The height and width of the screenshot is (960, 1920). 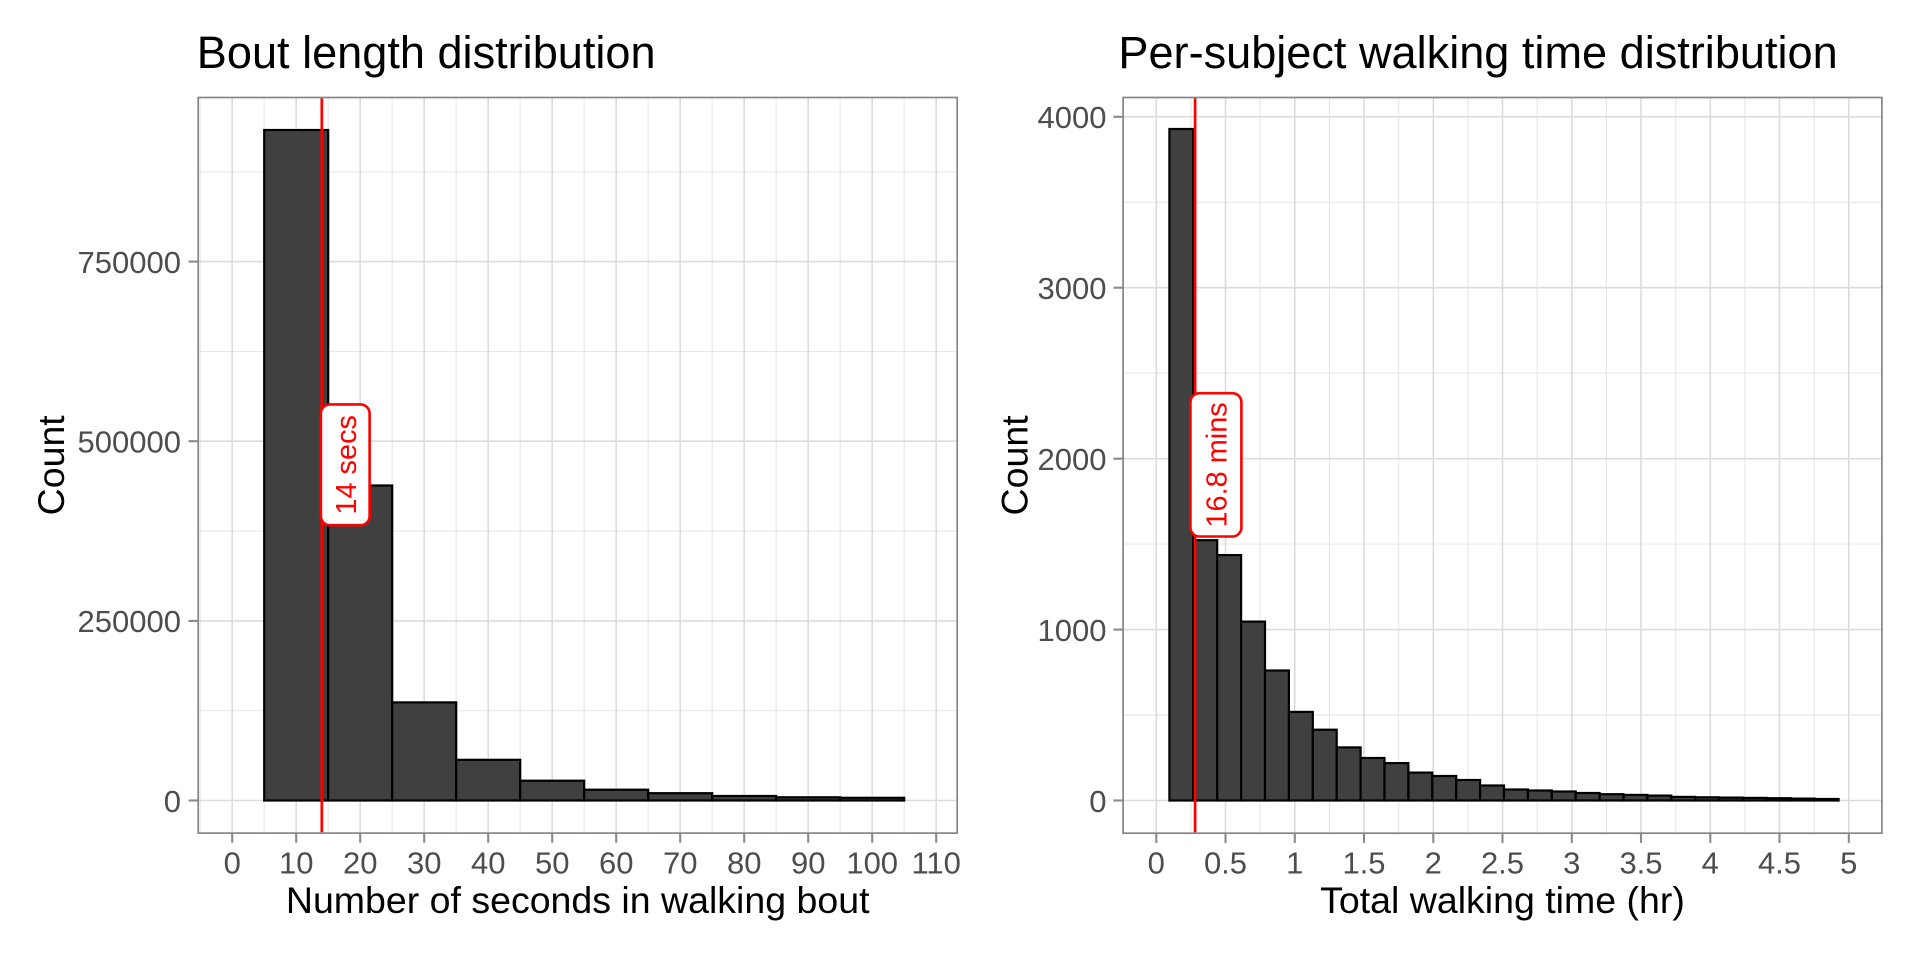 I want to click on svg-text: 3000, so click(x=1072, y=288).